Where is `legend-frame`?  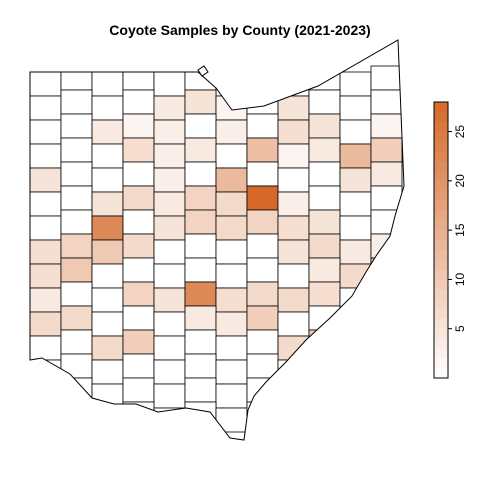
legend-frame is located at coordinates (441, 240).